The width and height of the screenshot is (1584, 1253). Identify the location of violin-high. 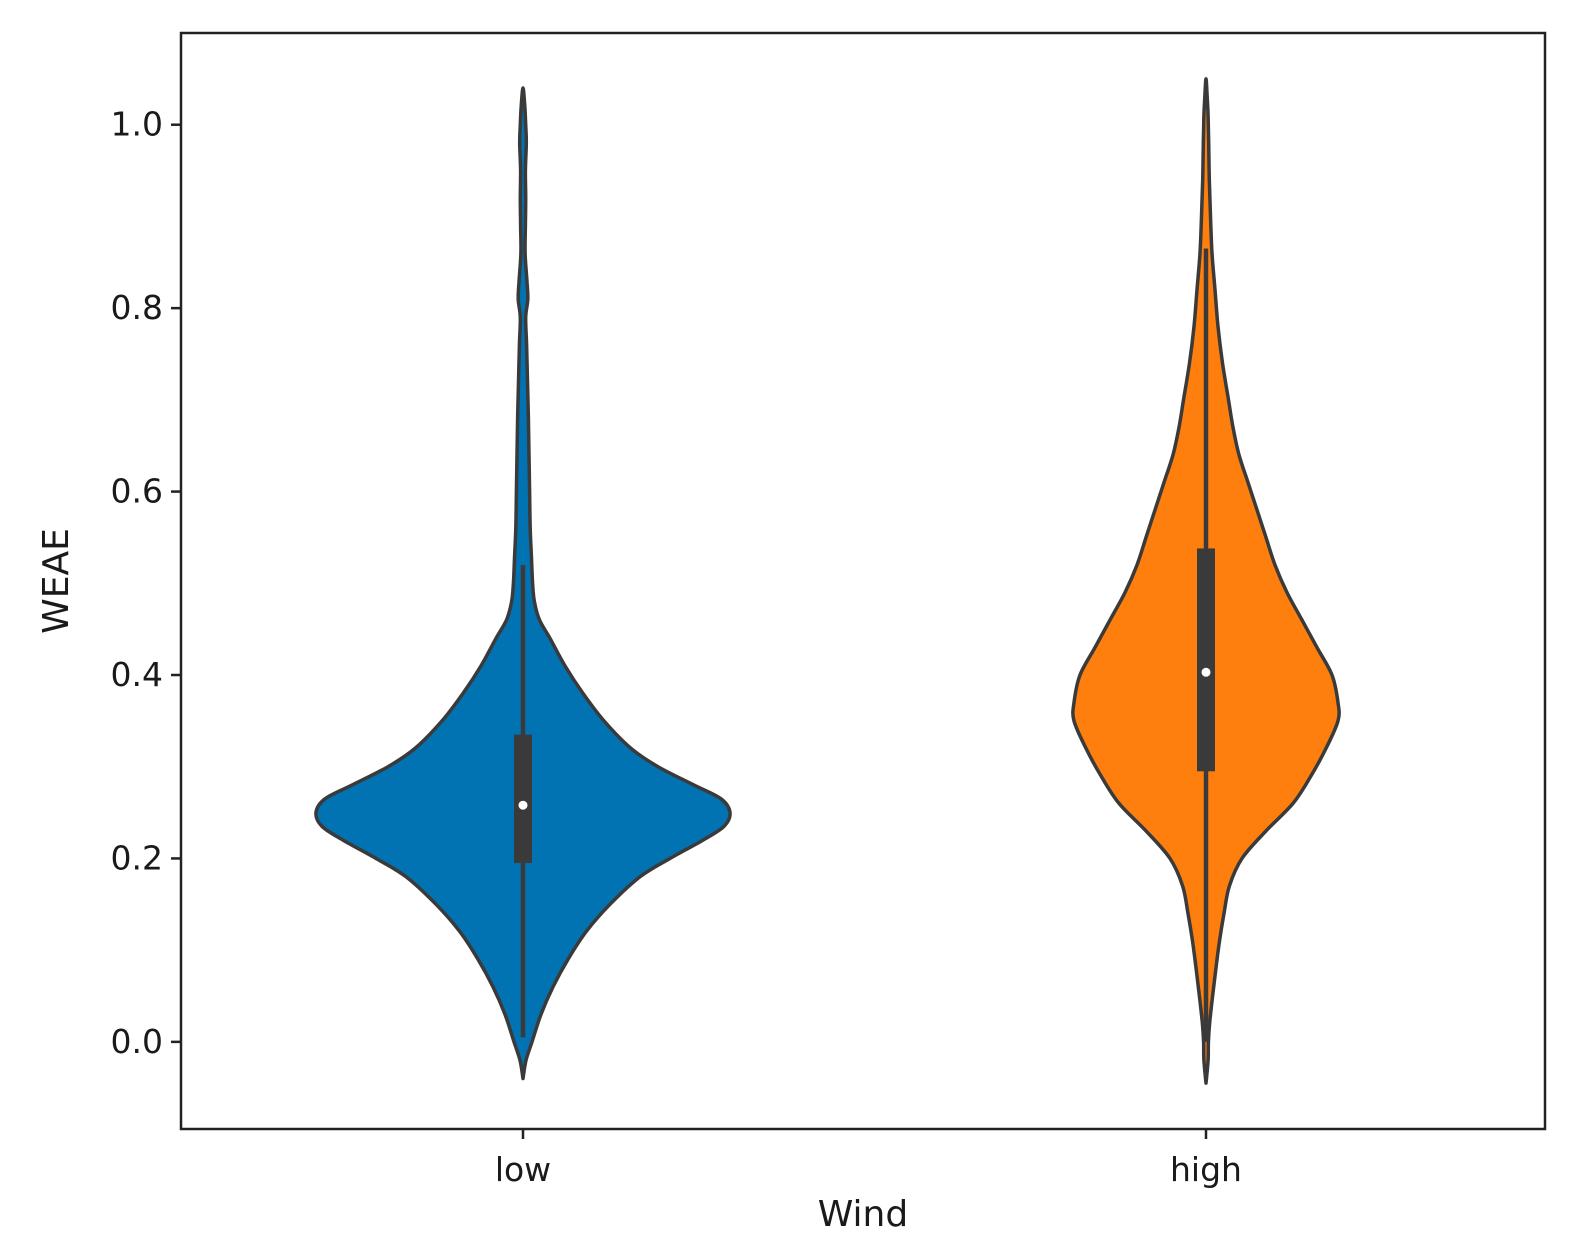
(1206, 581).